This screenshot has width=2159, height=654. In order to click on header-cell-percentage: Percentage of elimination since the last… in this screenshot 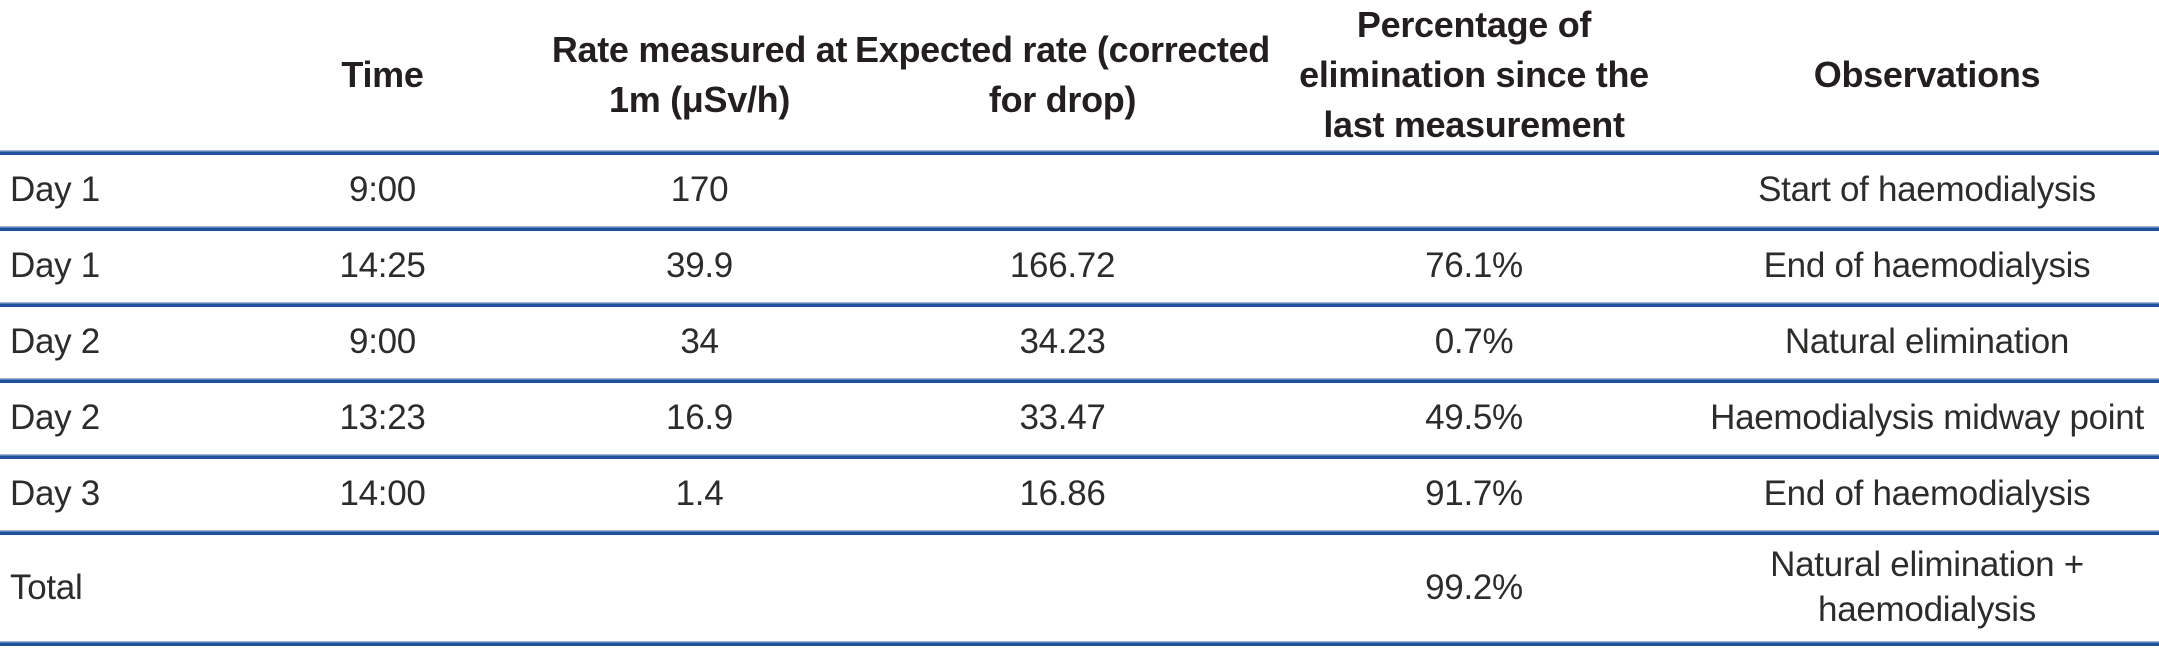, I will do `click(1474, 75)`.